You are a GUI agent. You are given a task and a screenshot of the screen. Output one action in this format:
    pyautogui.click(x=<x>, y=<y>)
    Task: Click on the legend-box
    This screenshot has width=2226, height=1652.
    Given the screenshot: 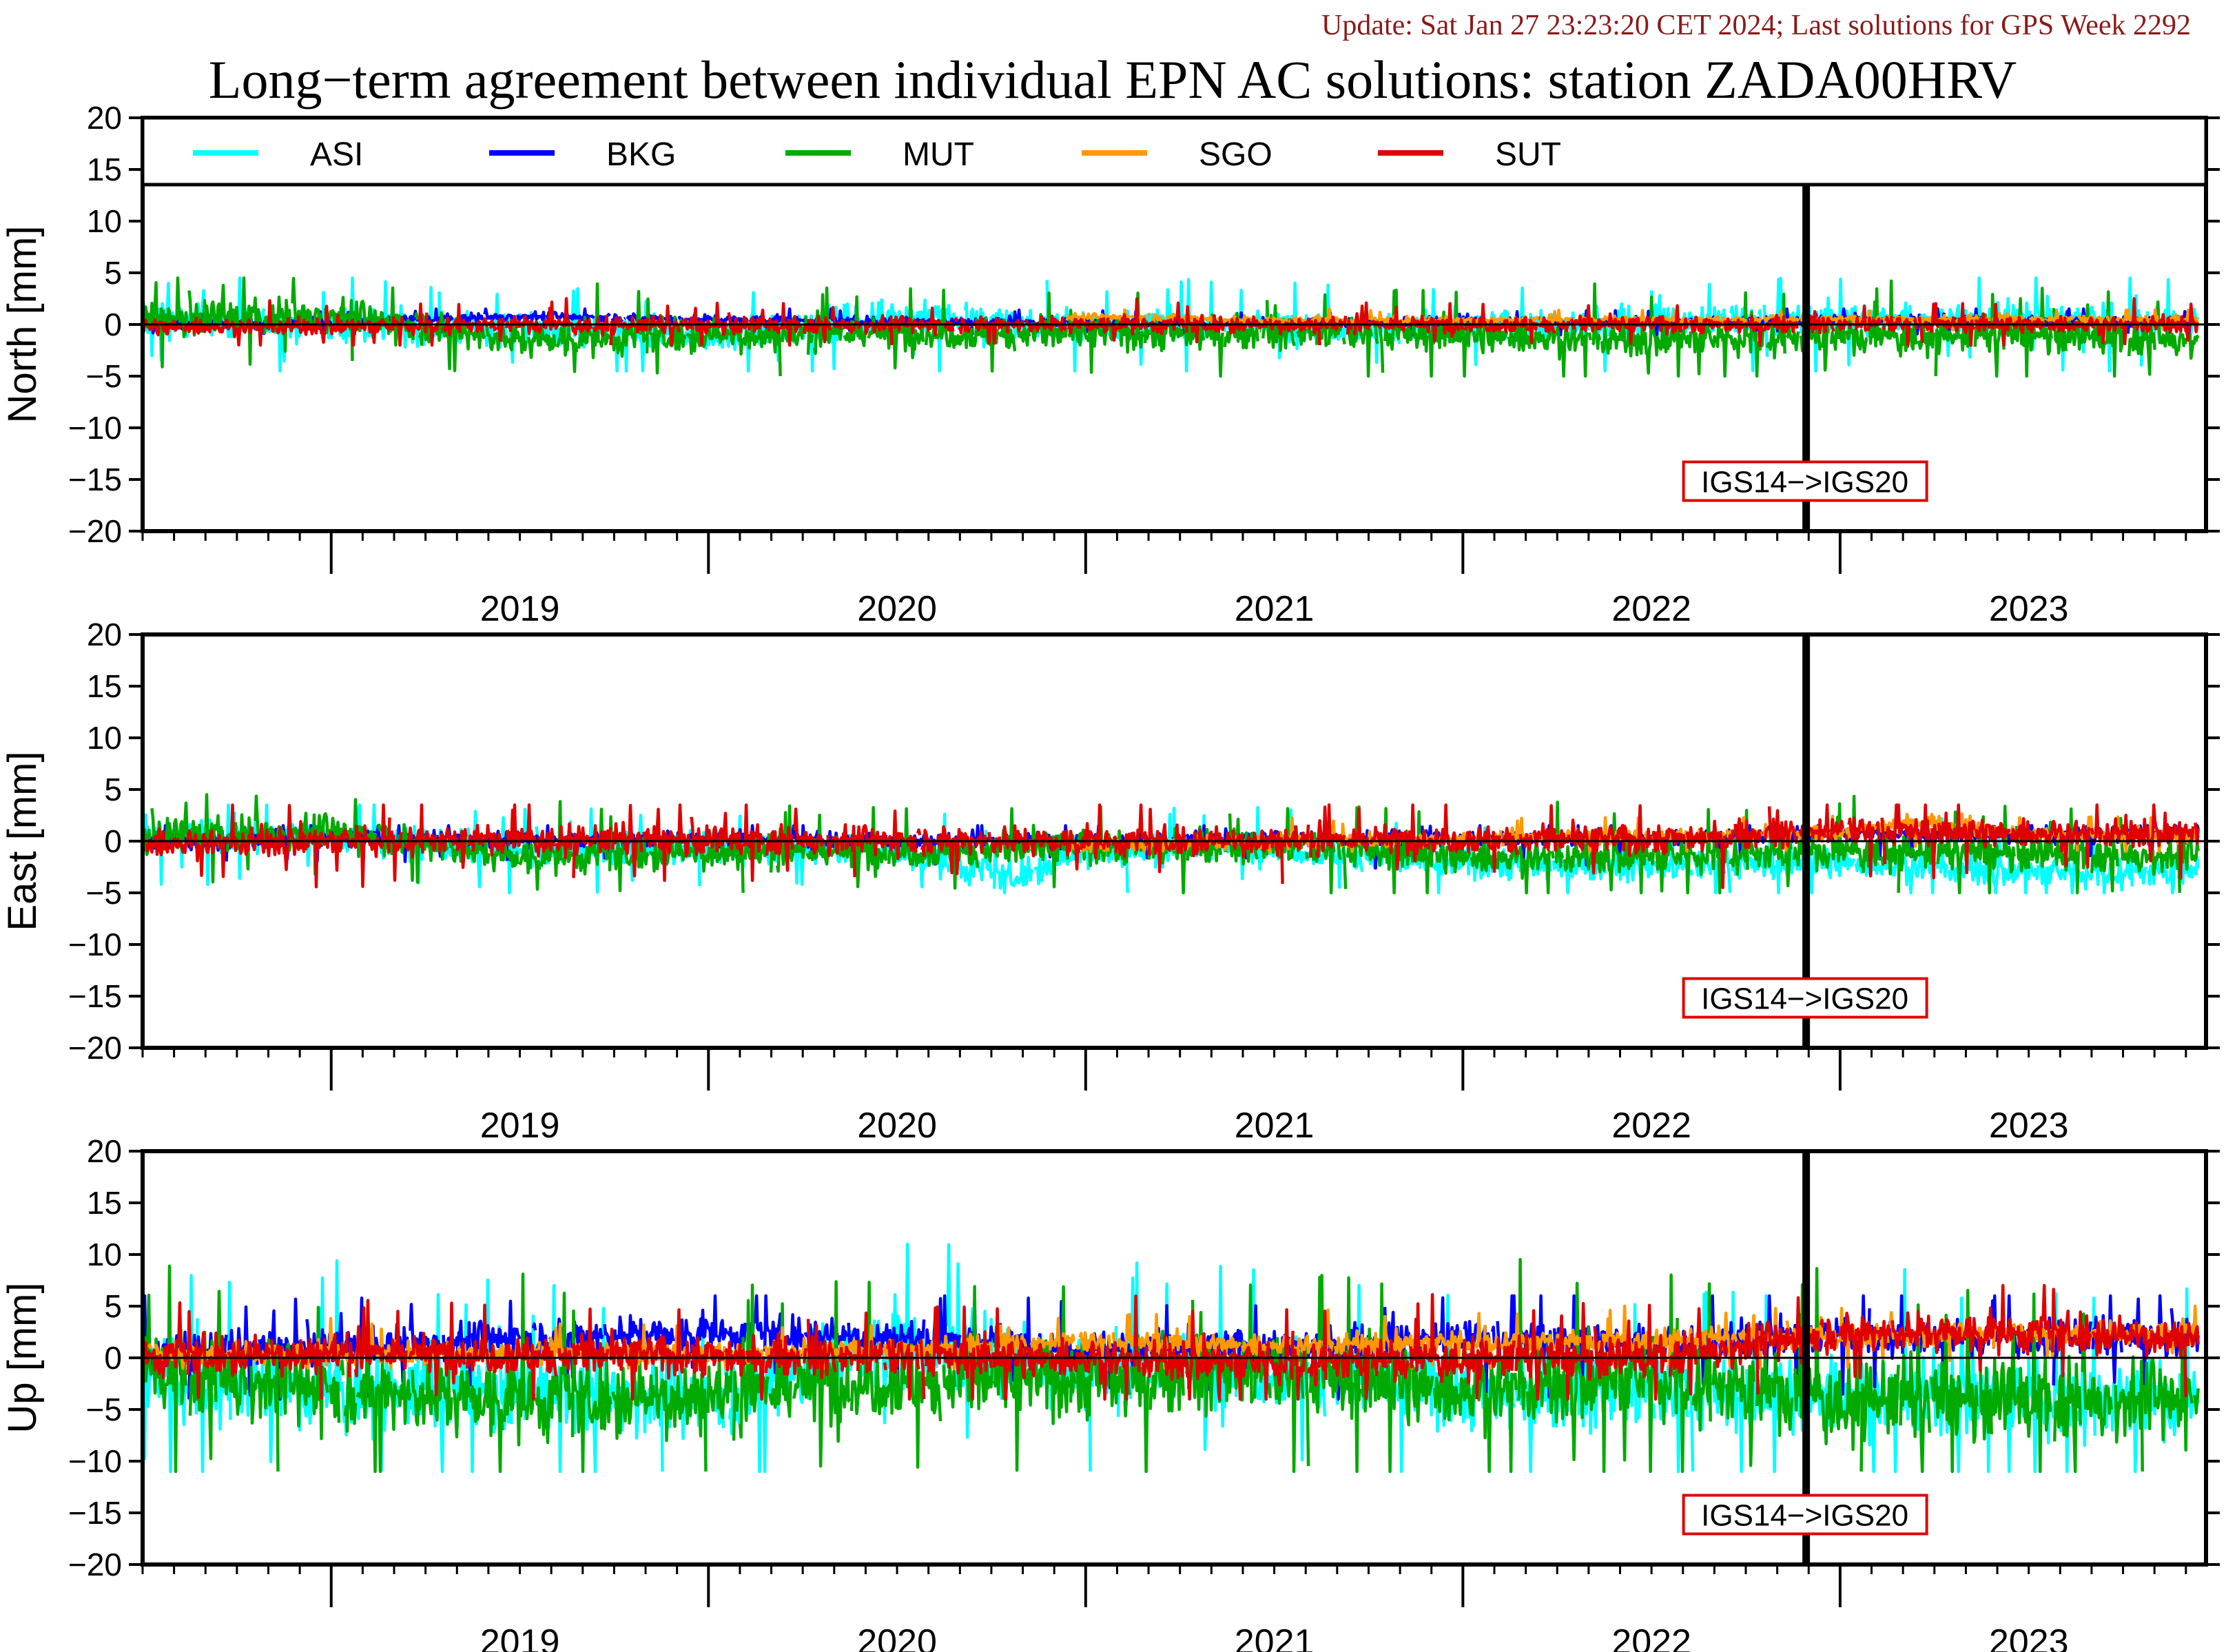 What is the action you would take?
    pyautogui.click(x=1174, y=151)
    